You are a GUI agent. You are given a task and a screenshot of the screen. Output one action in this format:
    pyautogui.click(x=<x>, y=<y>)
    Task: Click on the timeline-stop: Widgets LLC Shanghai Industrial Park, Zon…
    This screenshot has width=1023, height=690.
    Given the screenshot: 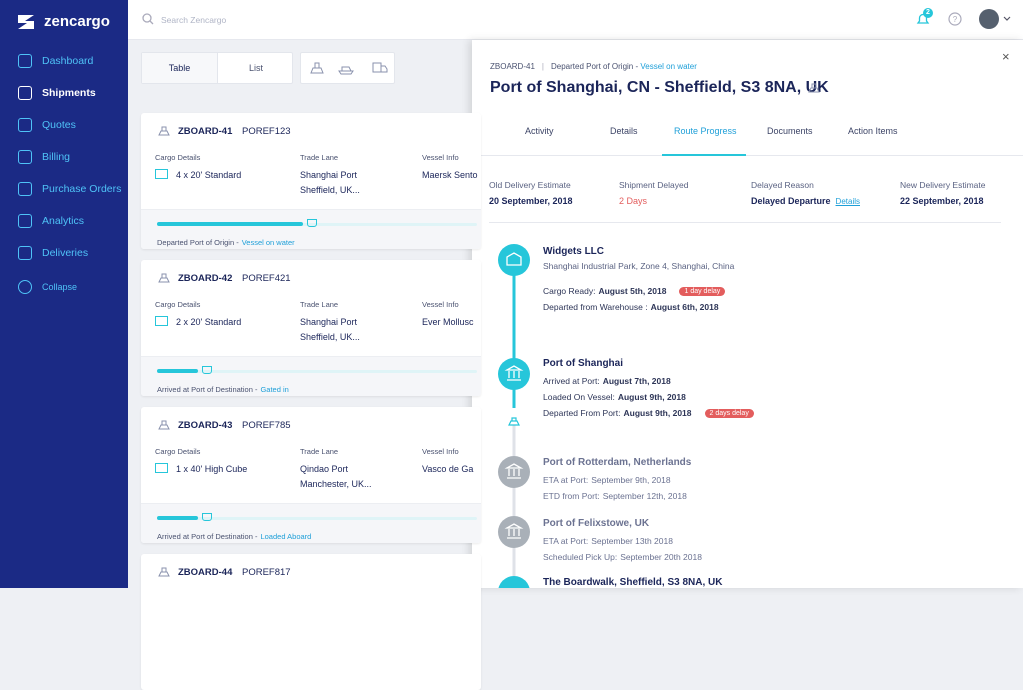 What is the action you would take?
    pyautogui.click(x=638, y=280)
    